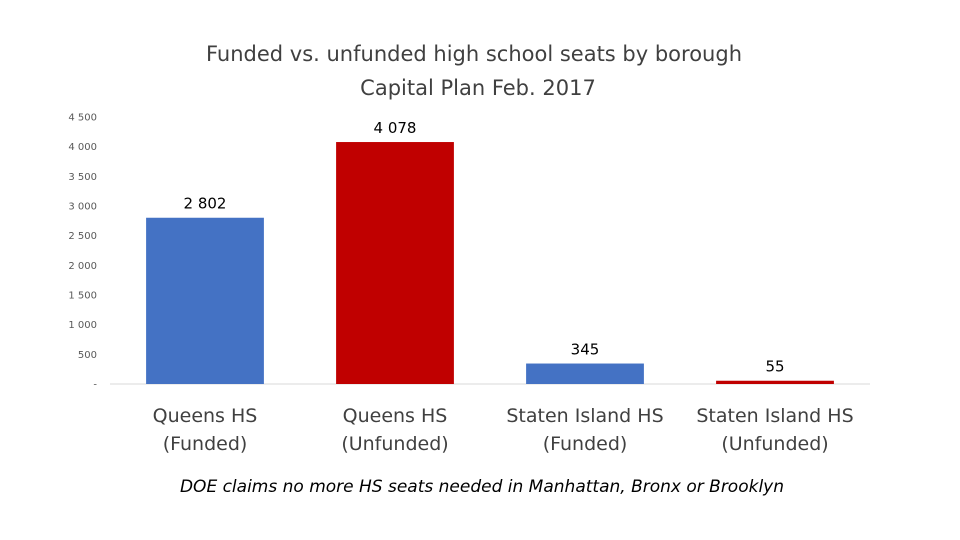  I want to click on data-label: 55, so click(774, 367).